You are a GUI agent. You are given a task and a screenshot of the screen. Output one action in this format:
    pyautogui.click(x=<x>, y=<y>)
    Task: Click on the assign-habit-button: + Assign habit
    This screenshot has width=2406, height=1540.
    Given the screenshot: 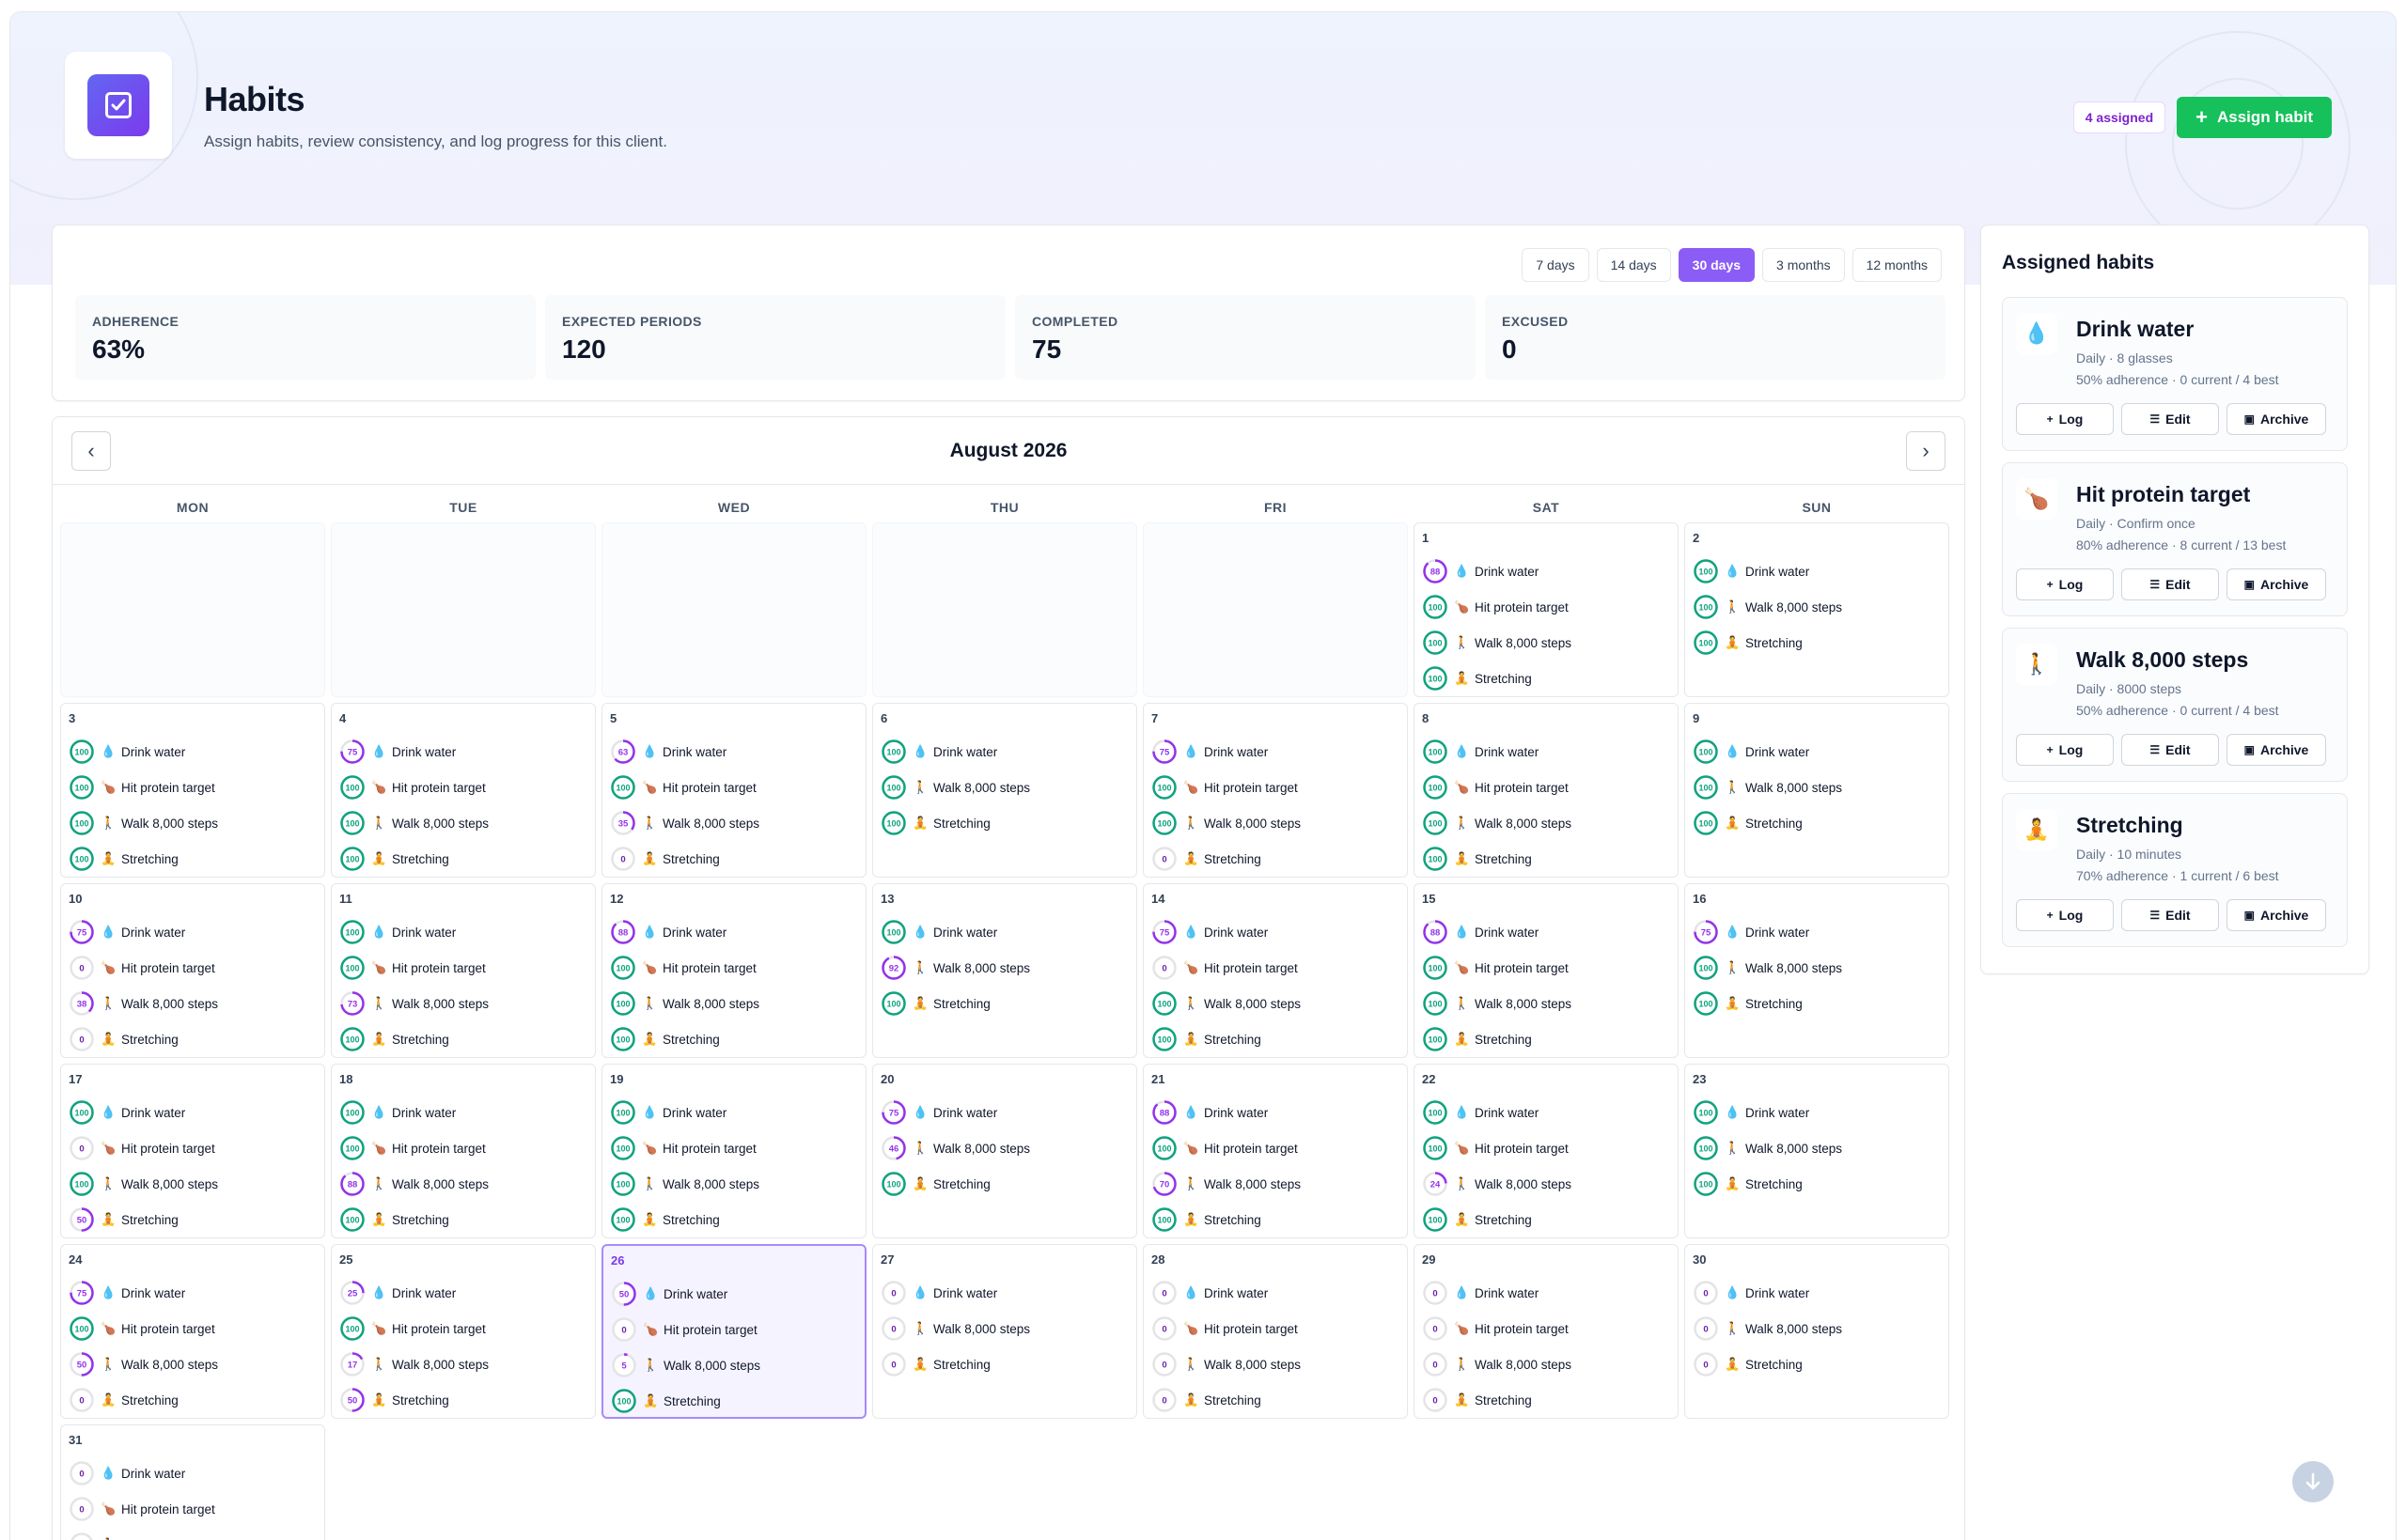 What is the action you would take?
    pyautogui.click(x=2254, y=117)
    